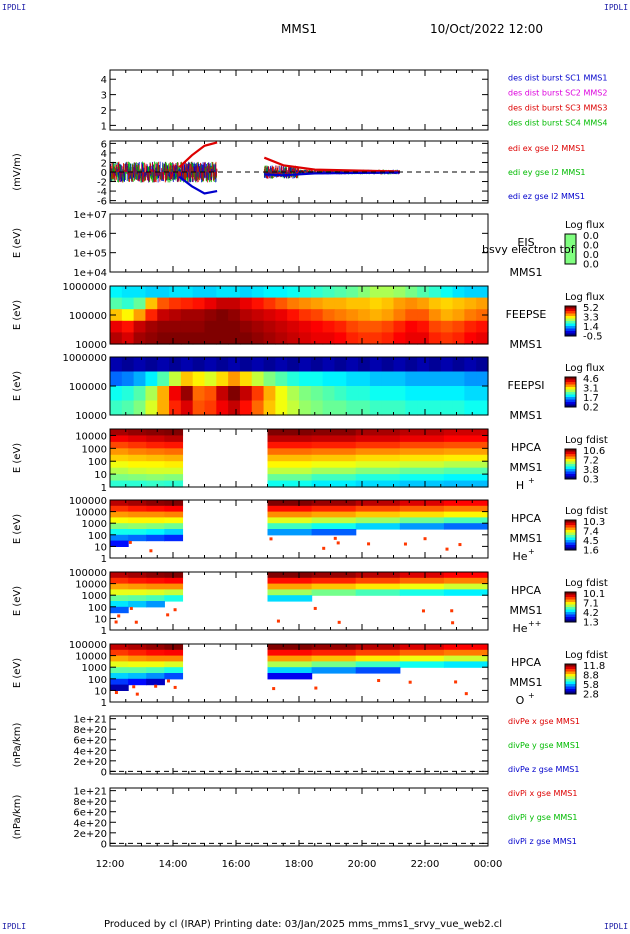 This screenshot has height=934, width=630. Describe the element at coordinates (90, 813) in the screenshot. I see `y-tick-label: 6e+20` at that location.